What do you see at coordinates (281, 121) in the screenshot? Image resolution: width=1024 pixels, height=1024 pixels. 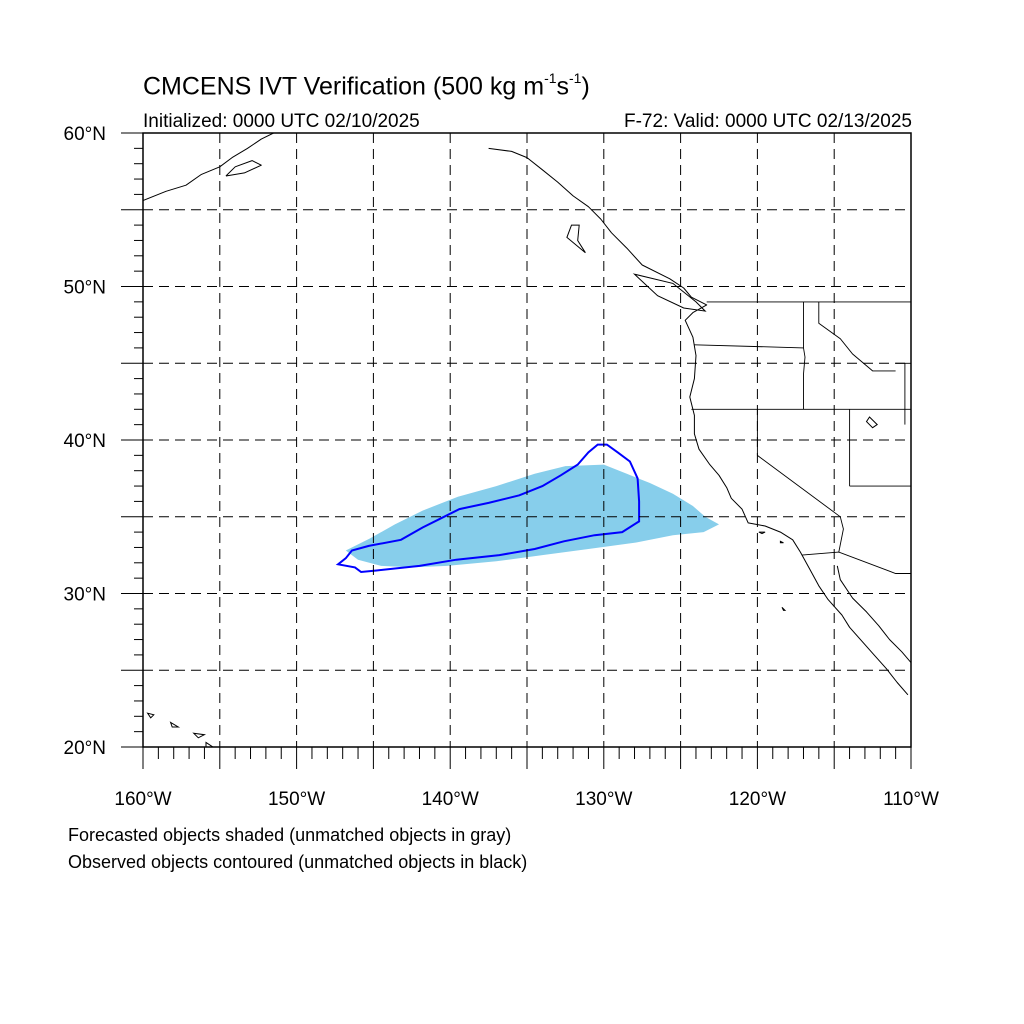 I see `init-time: Initialized: 0000 UTC 02/10/2025` at bounding box center [281, 121].